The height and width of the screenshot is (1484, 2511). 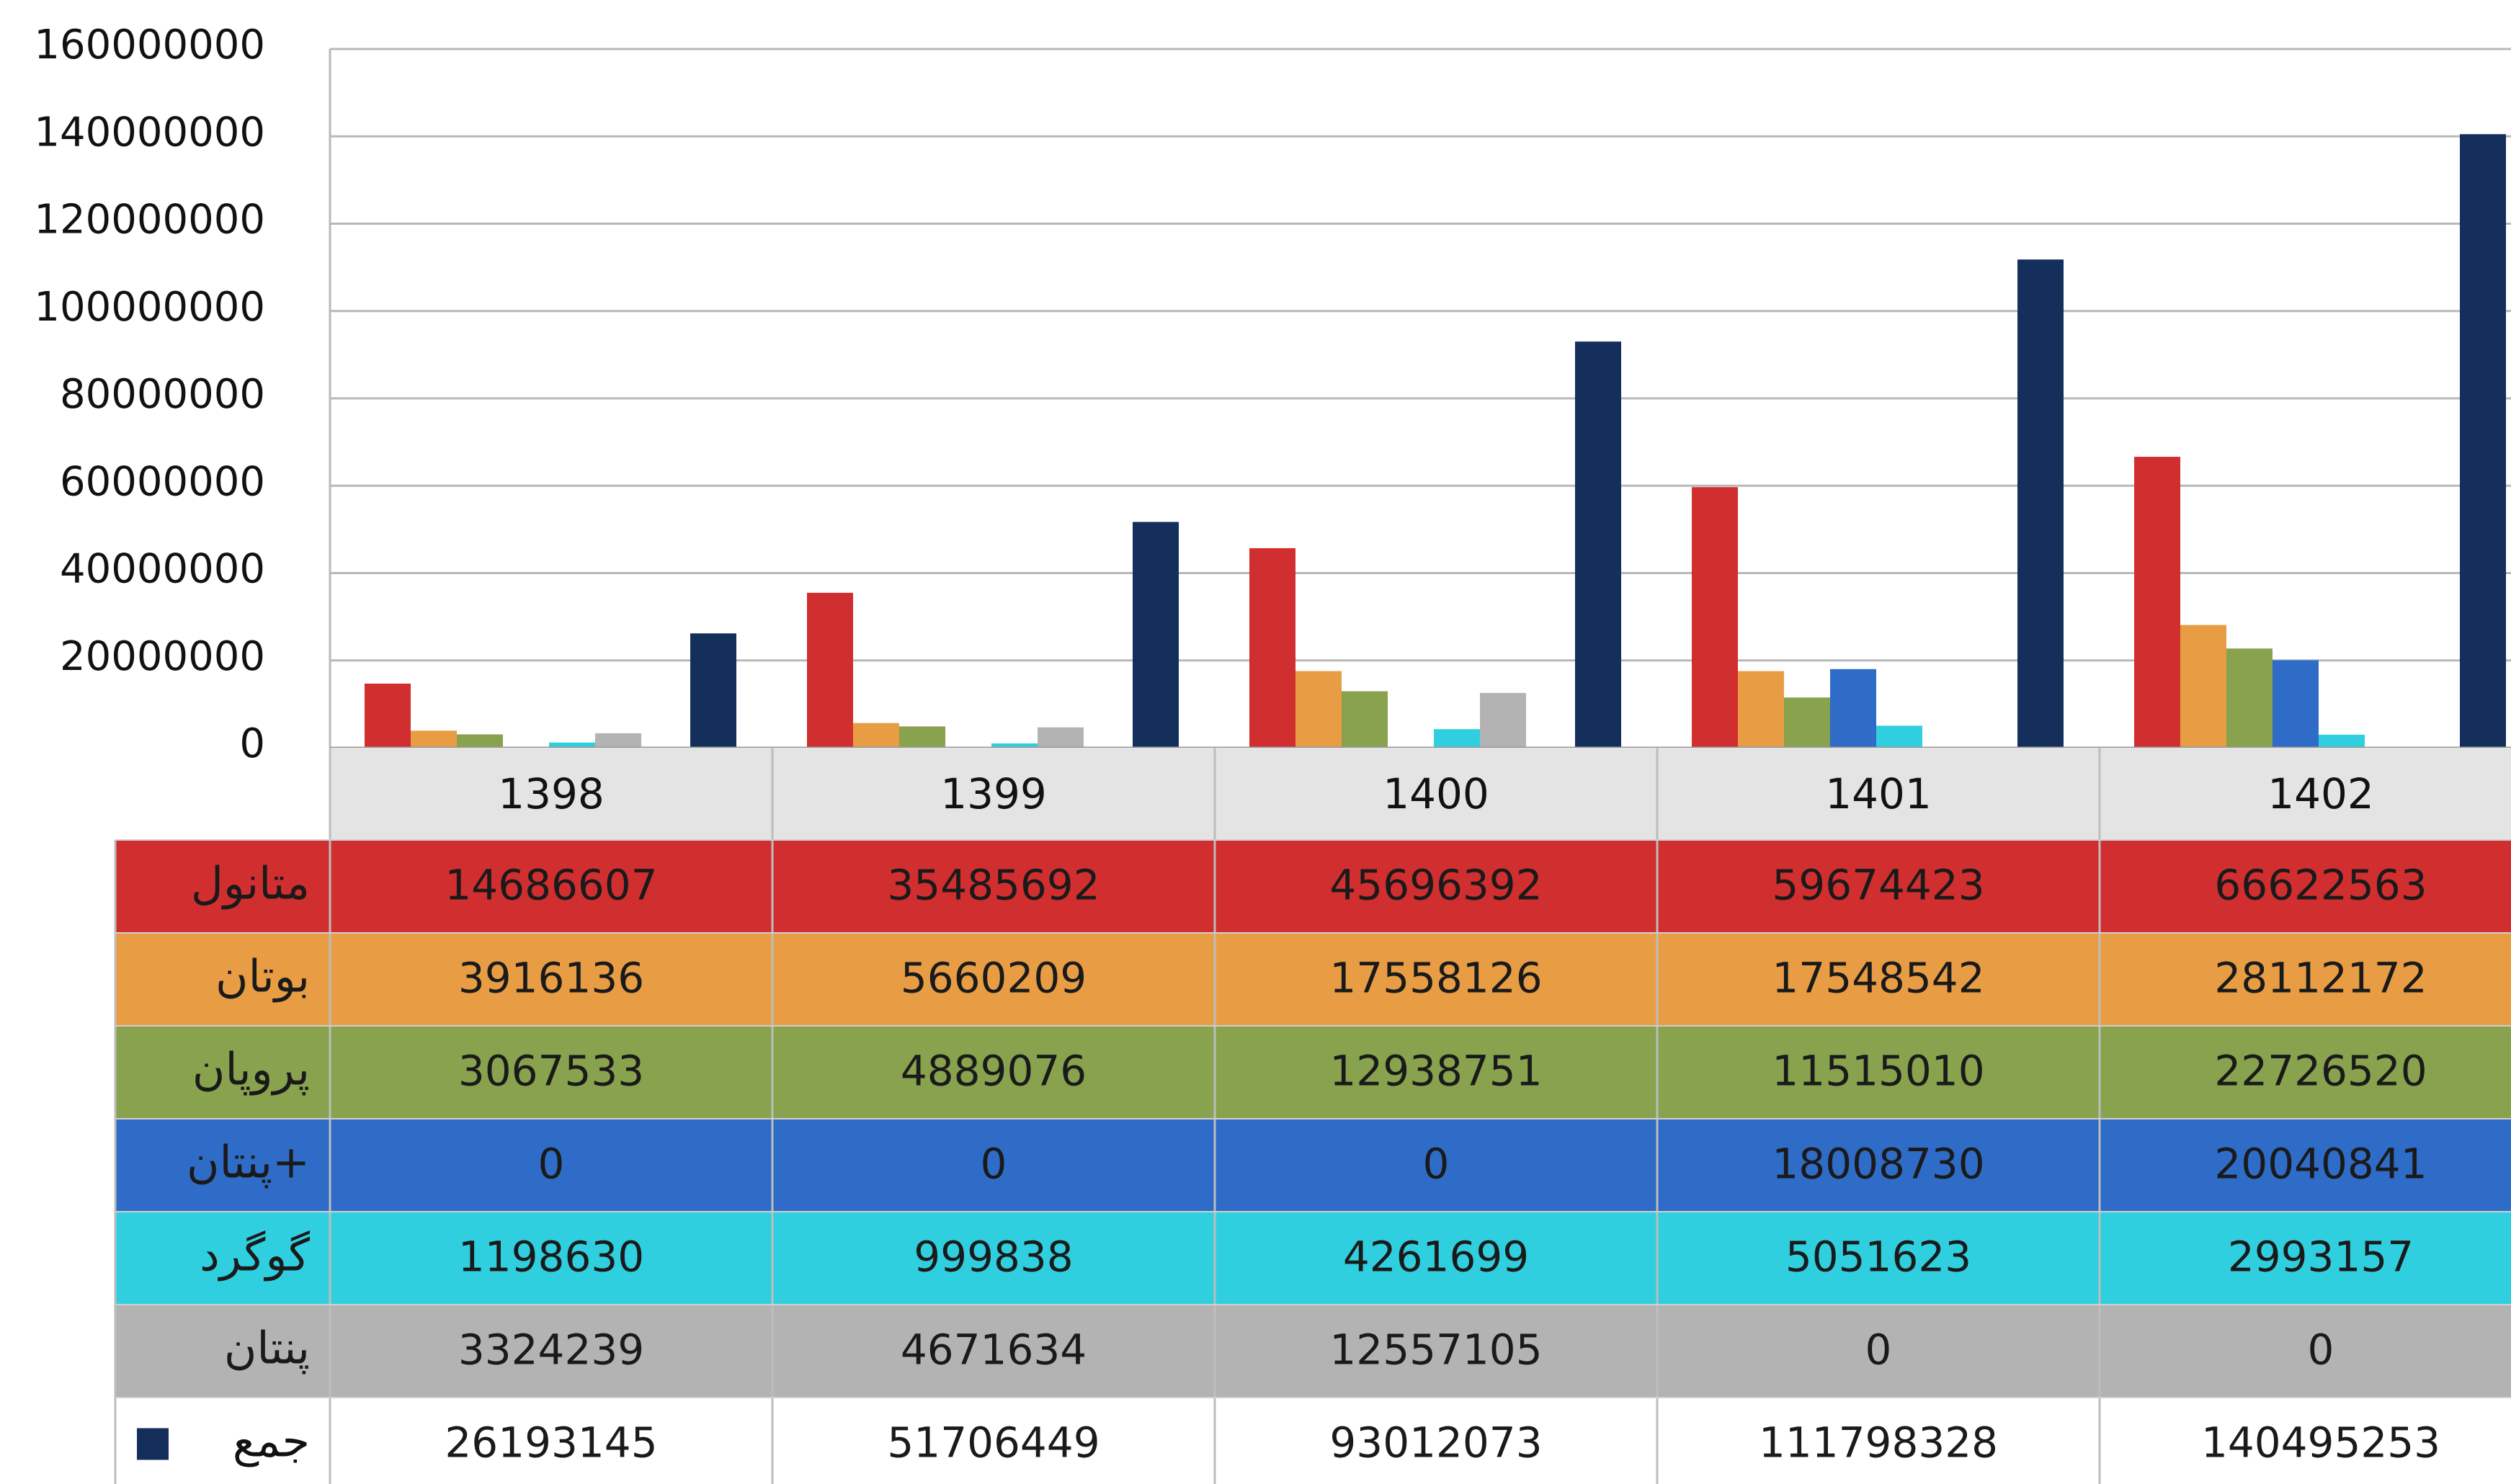 I want to click on category-label: 1402, so click(x=2320, y=794).